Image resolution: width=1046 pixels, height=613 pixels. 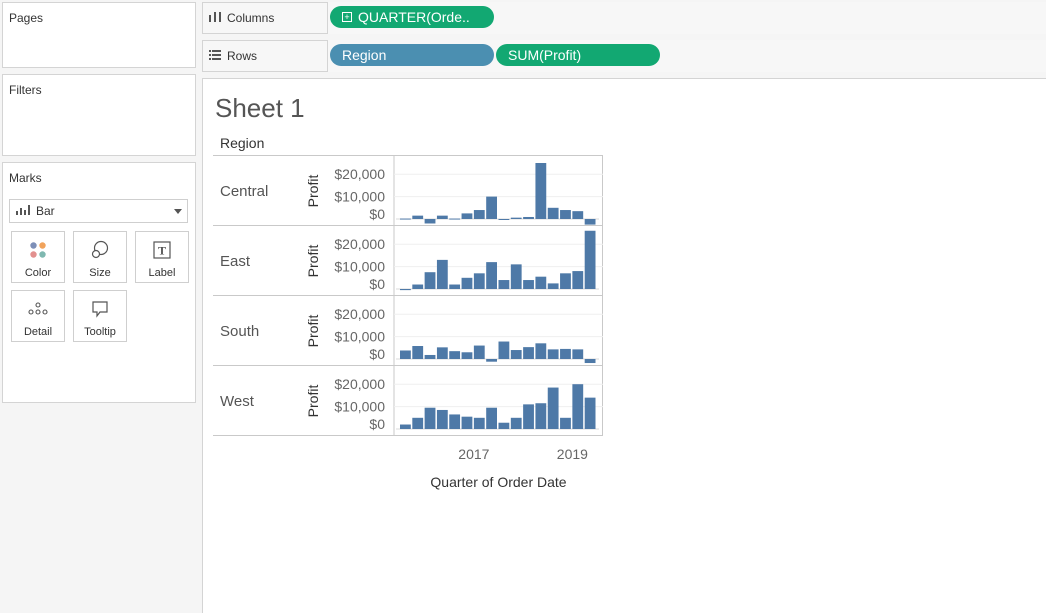 What do you see at coordinates (565, 423) in the screenshot?
I see `bar-west-2019-q2` at bounding box center [565, 423].